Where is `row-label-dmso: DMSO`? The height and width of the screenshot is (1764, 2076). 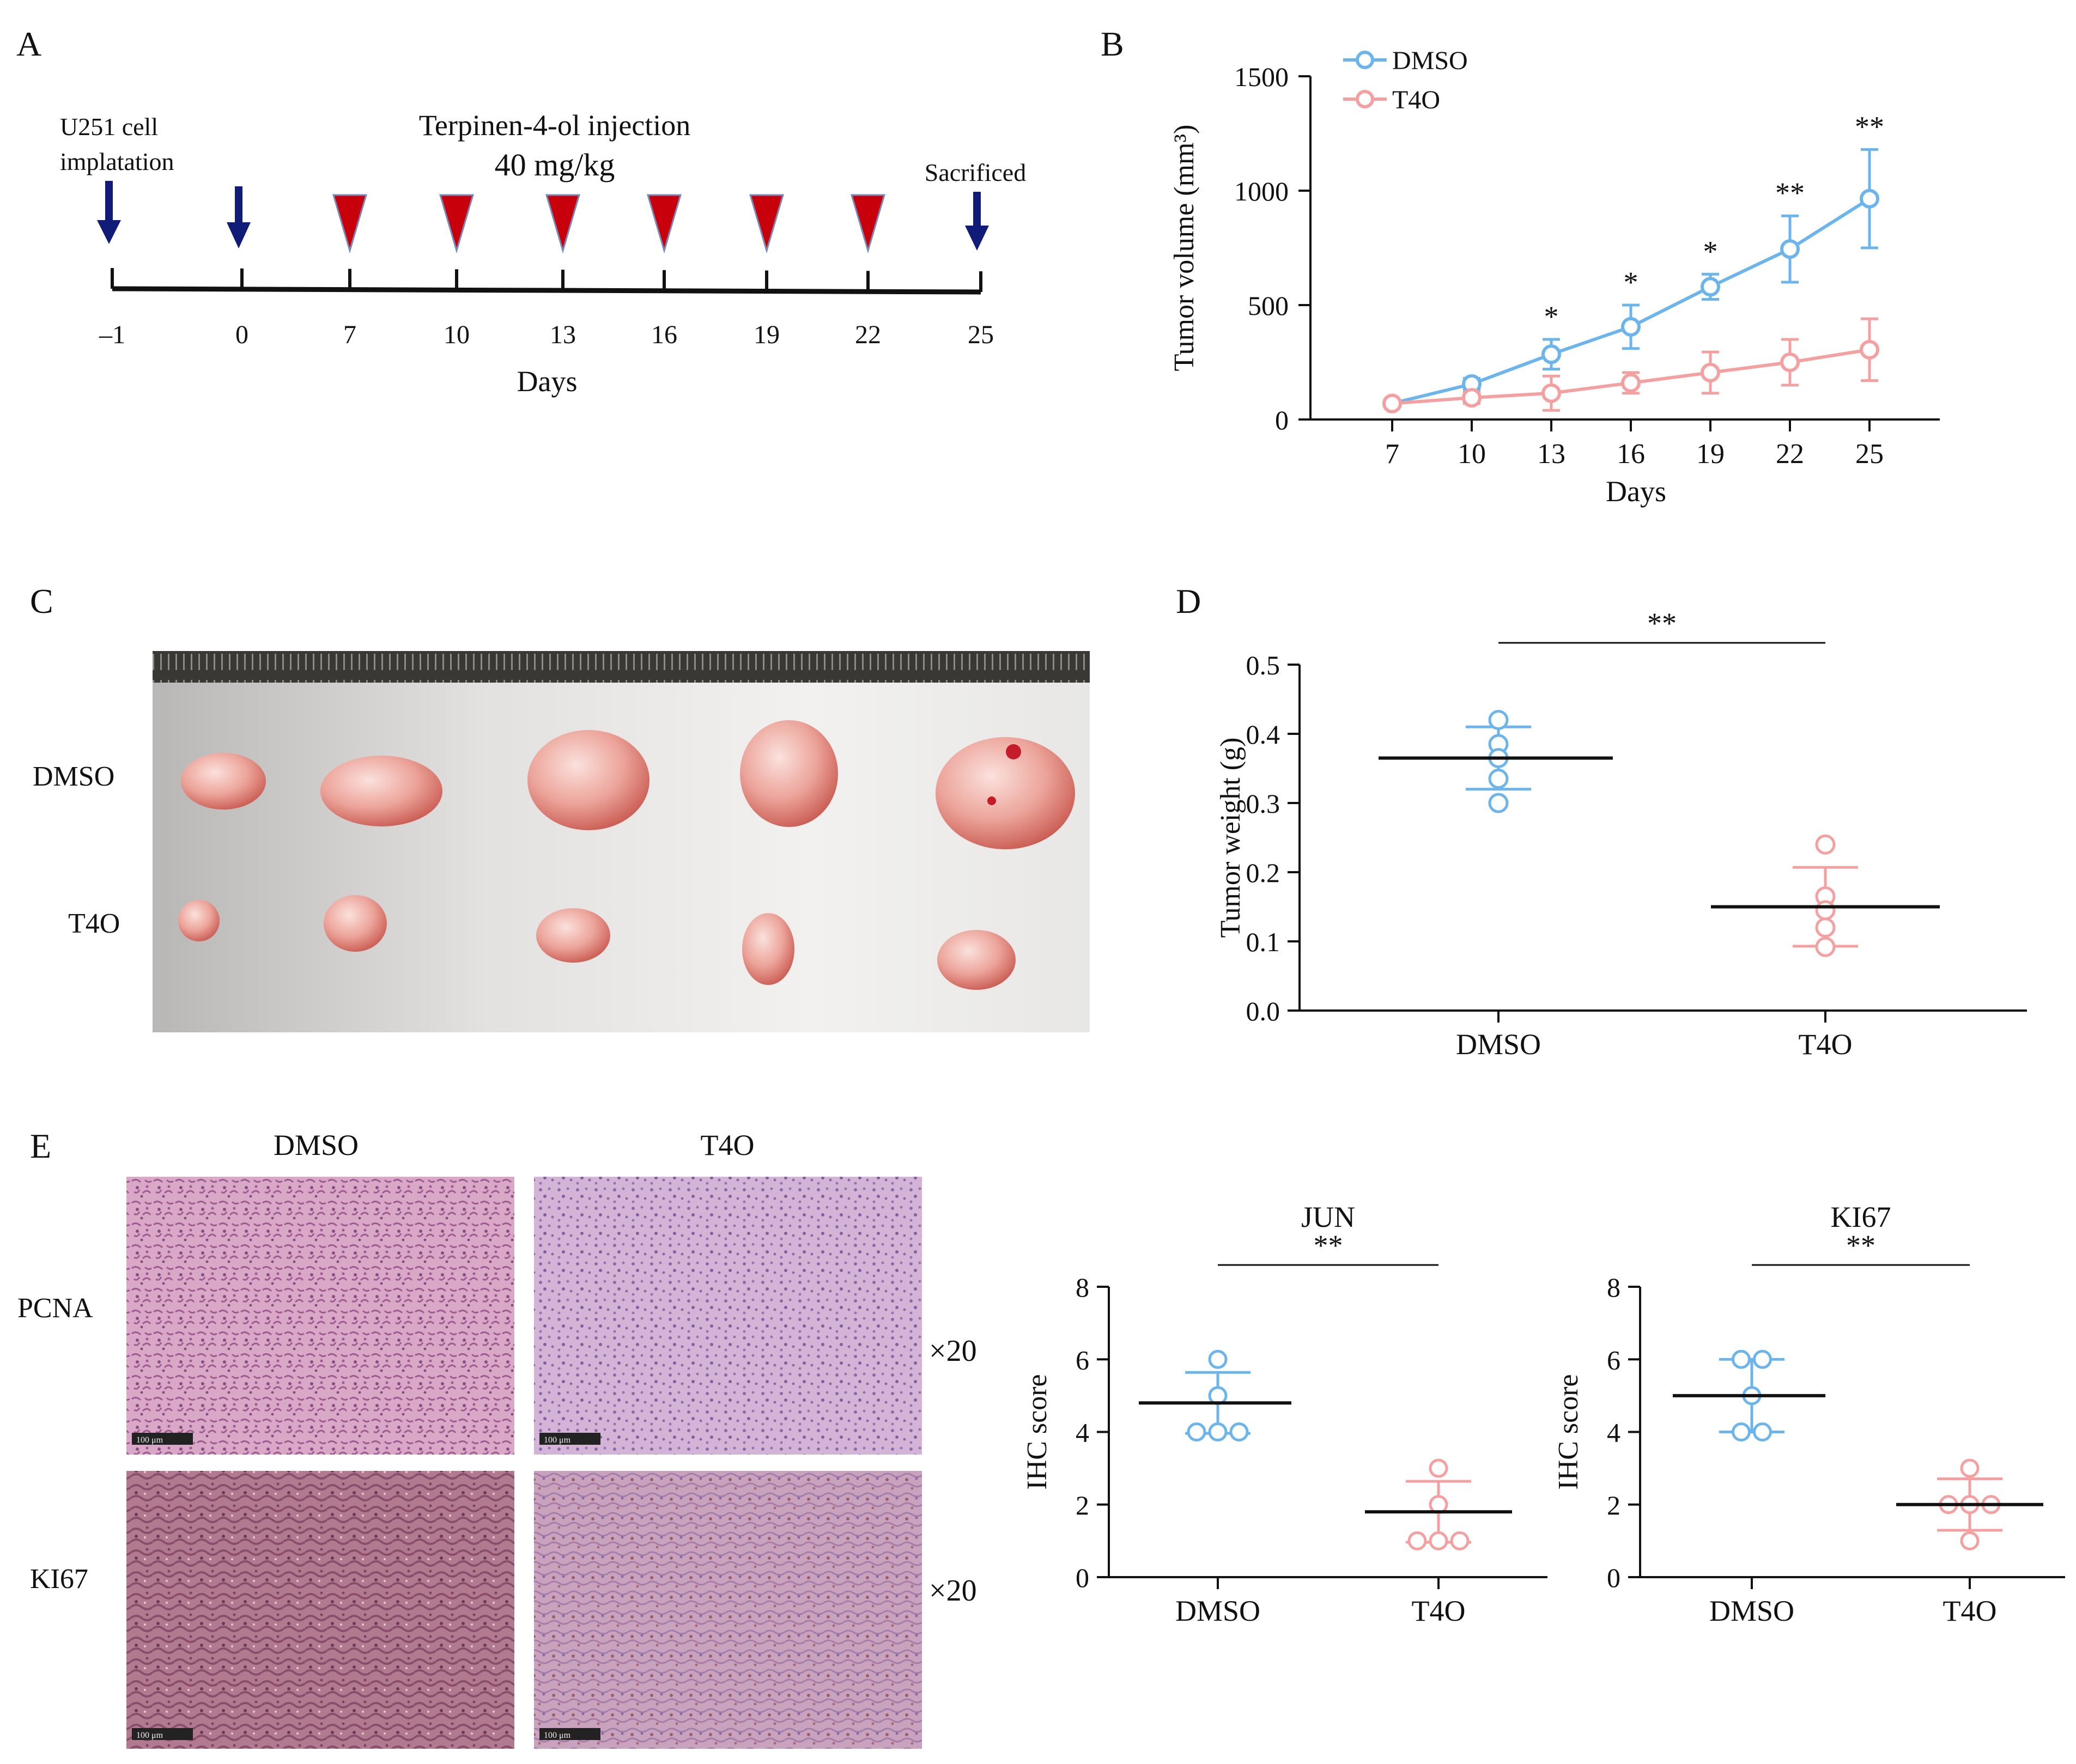 row-label-dmso: DMSO is located at coordinates (73, 776).